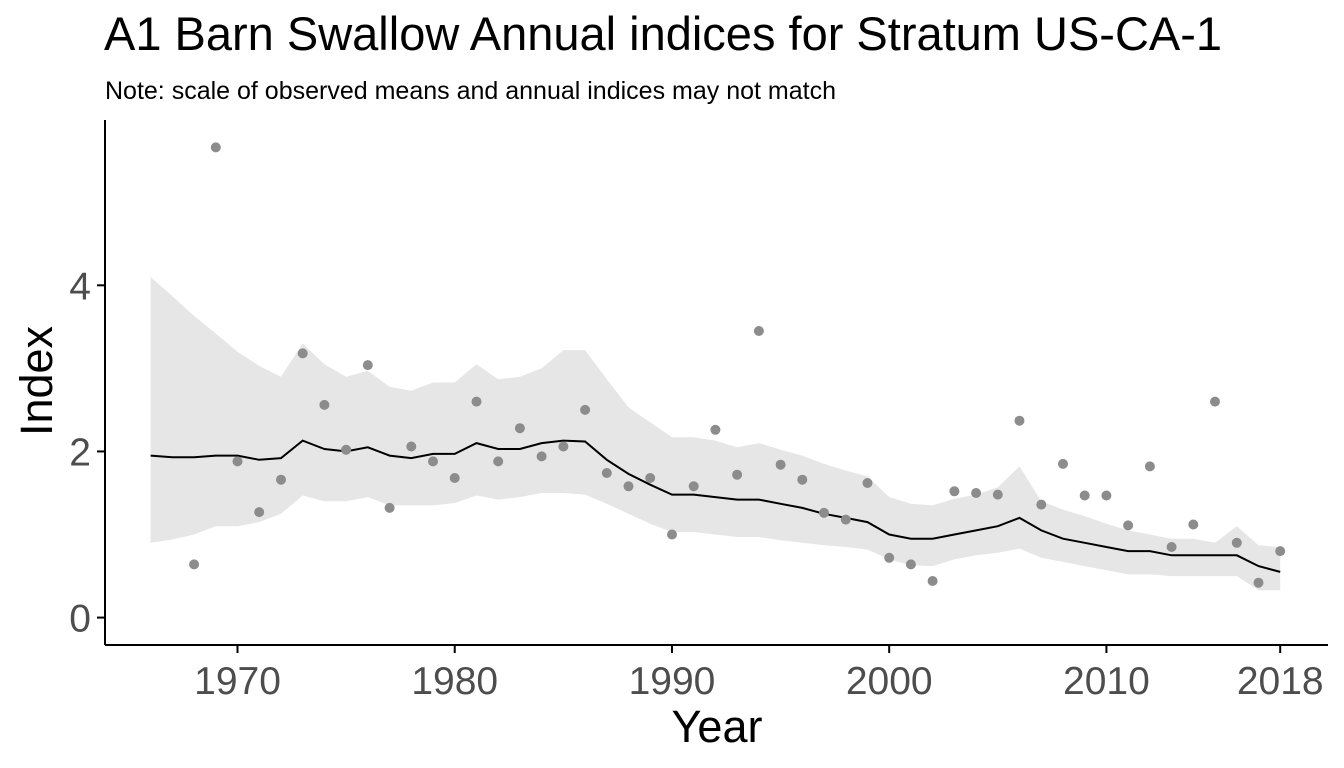 The width and height of the screenshot is (1344, 768). Describe the element at coordinates (889, 681) in the screenshot. I see `x-tick-label: 2000` at that location.